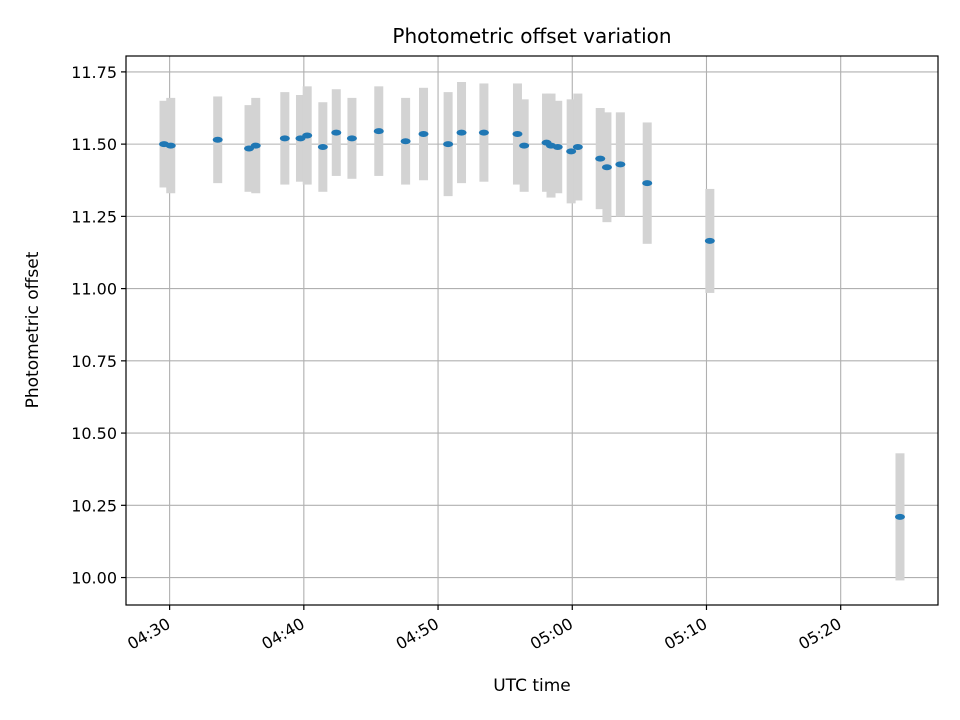  What do you see at coordinates (94, 216) in the screenshot?
I see `y-tick-label: 11.25` at bounding box center [94, 216].